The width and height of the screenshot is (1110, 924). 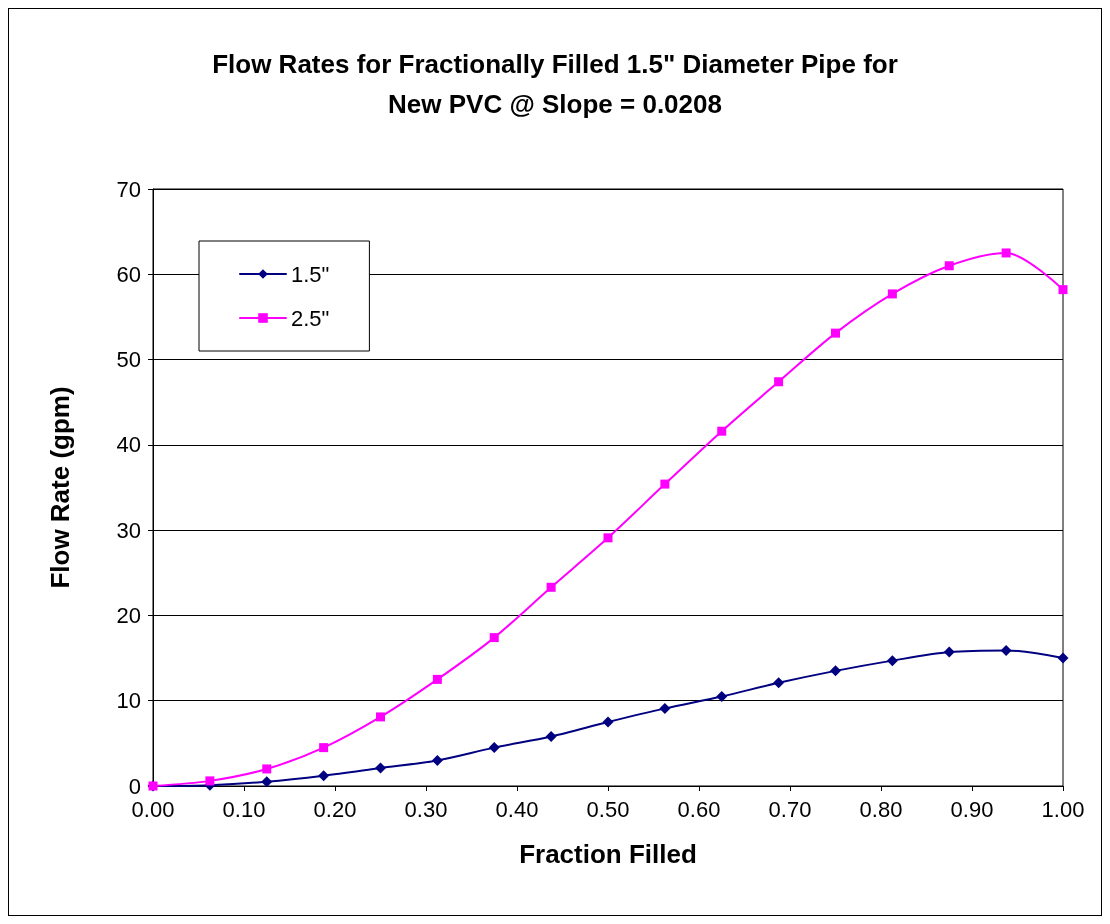 I want to click on legend-label: 2.5", so click(x=310, y=318).